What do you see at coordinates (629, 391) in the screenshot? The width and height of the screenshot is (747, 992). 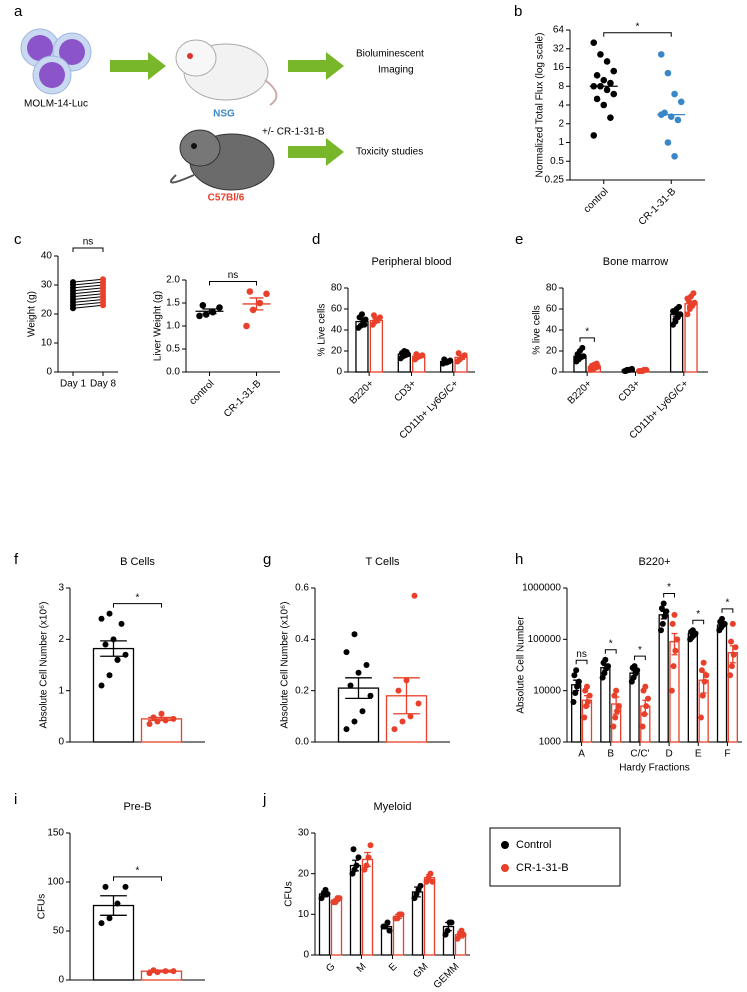 I see `x-tick-label: CD3+` at bounding box center [629, 391].